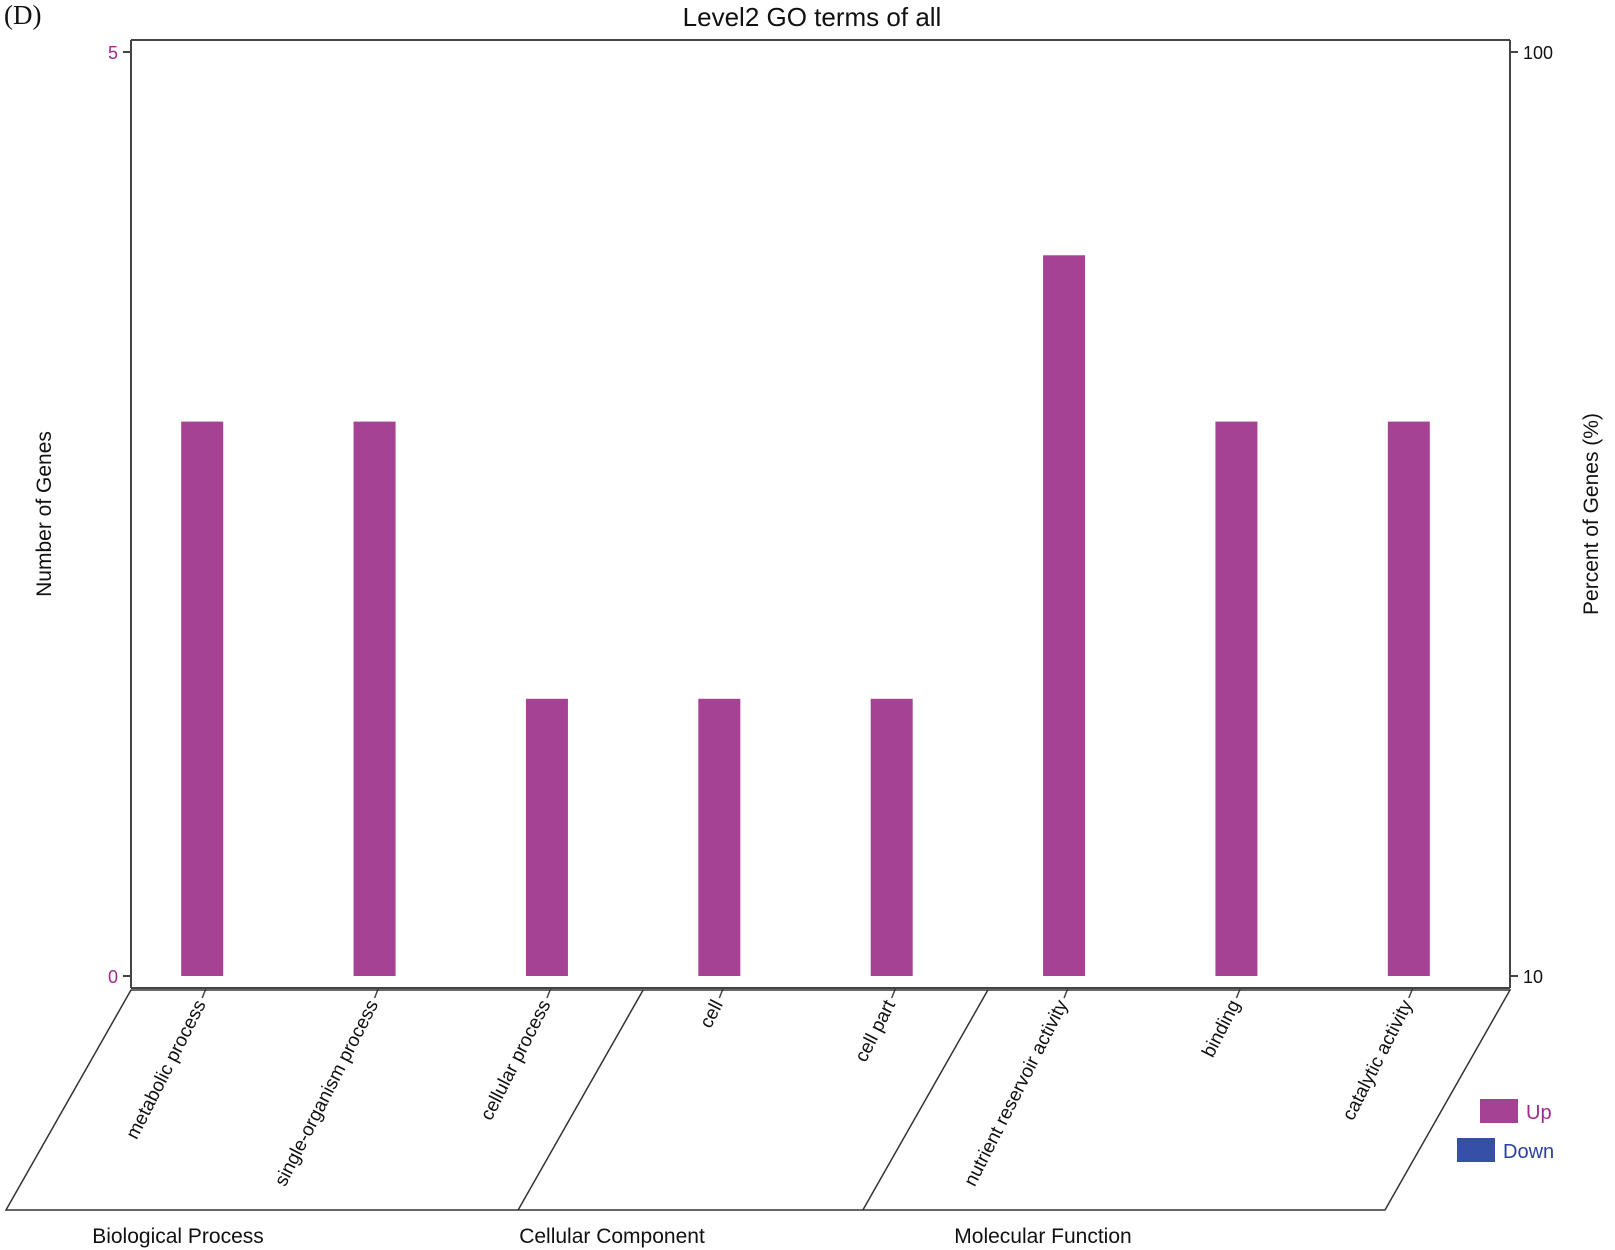 This screenshot has height=1250, width=1615. Describe the element at coordinates (1528, 1152) in the screenshot. I see `legend-label-down: Down` at that location.